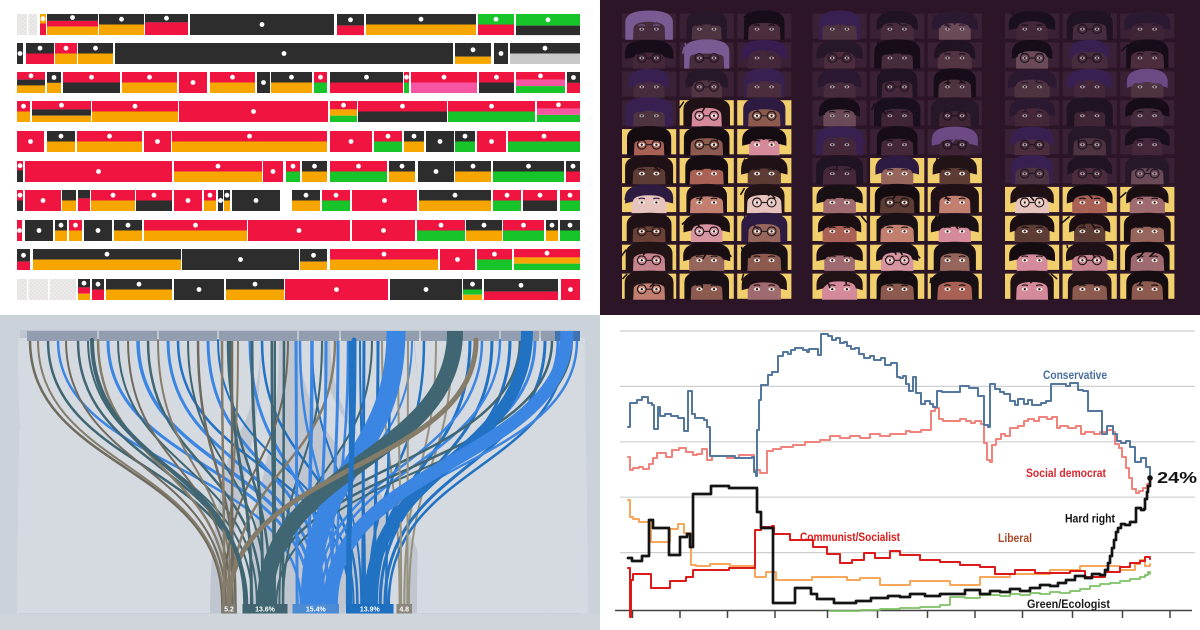 The height and width of the screenshot is (630, 1200). I want to click on svg-text: 4.8, so click(404, 610).